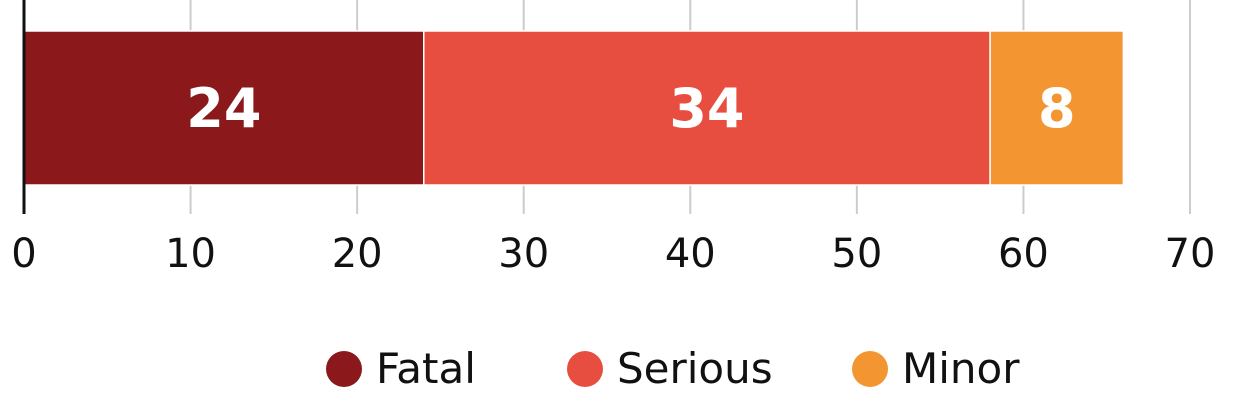  Describe the element at coordinates (426, 368) in the screenshot. I see `legend-label-fatal: Fatal` at that location.